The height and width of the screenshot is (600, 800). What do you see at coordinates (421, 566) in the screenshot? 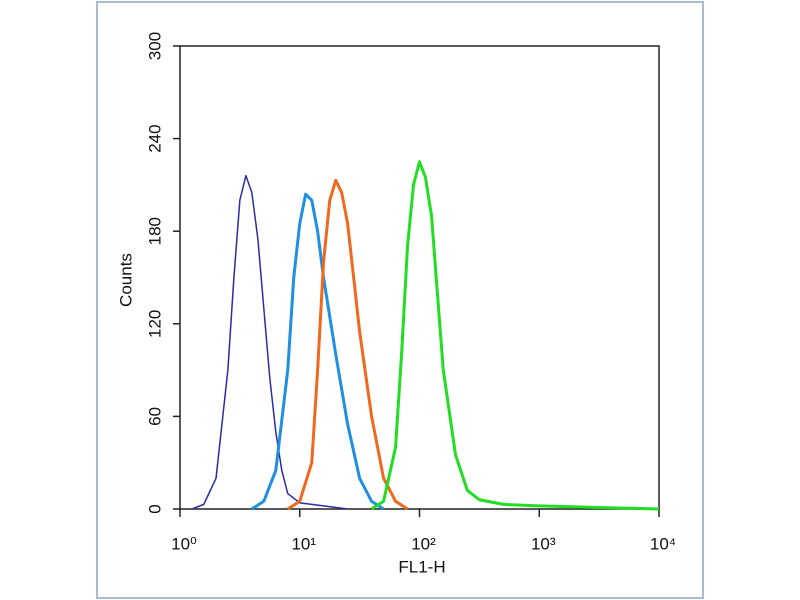
I see `x-axis-label: FL1-H` at bounding box center [421, 566].